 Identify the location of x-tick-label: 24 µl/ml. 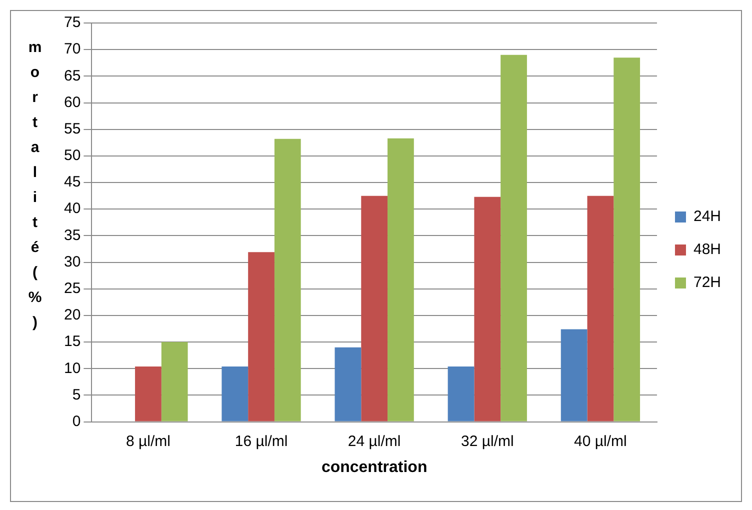
(374, 441).